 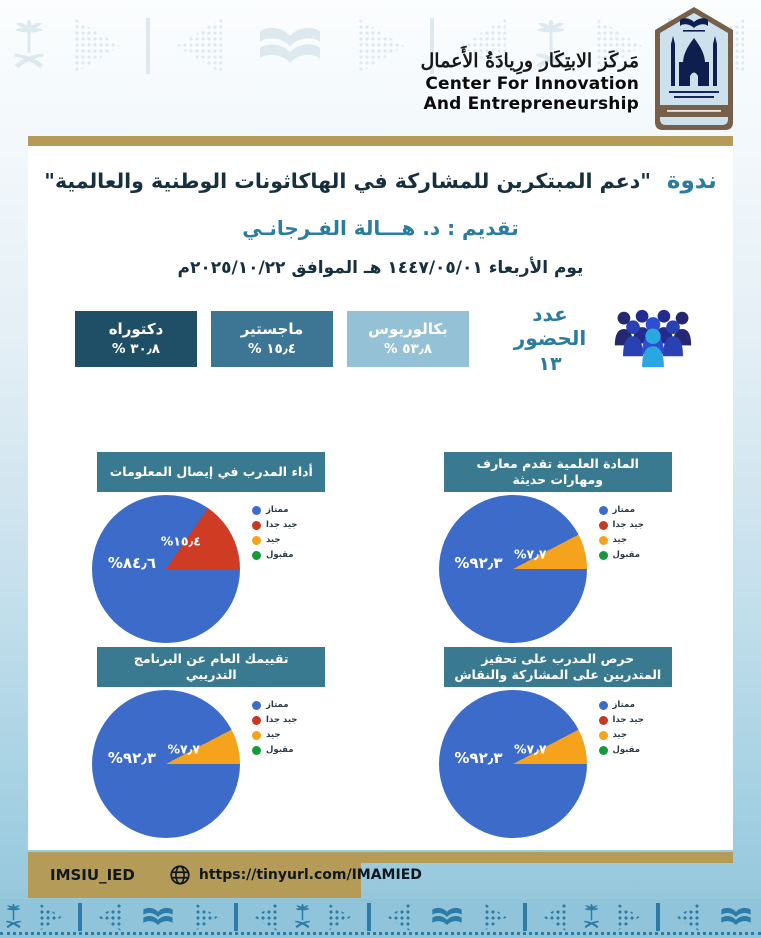 What do you see at coordinates (211, 667) in the screenshot?
I see `chart-title: تقييمك العام عن البرنامج التدريبي` at bounding box center [211, 667].